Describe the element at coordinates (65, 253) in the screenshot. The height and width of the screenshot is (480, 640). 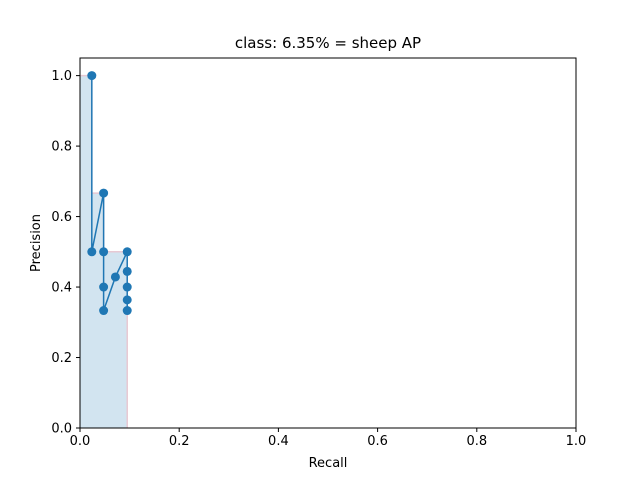
I see `y-axis: 0.0 0.2 0.4 0.6 0.8 1.0` at that location.